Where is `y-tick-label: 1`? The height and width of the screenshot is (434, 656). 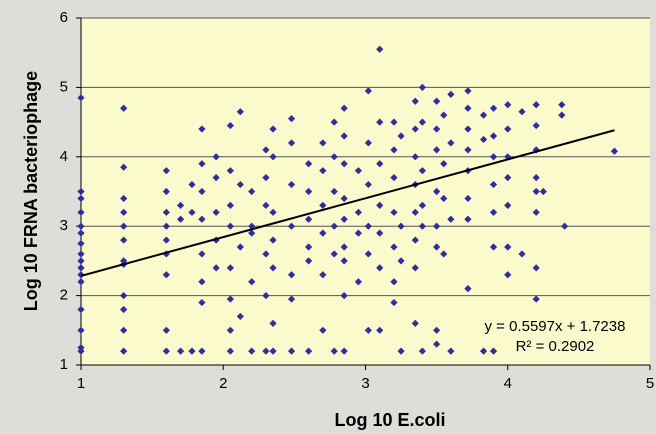
y-tick-label: 1 is located at coordinates (64, 364).